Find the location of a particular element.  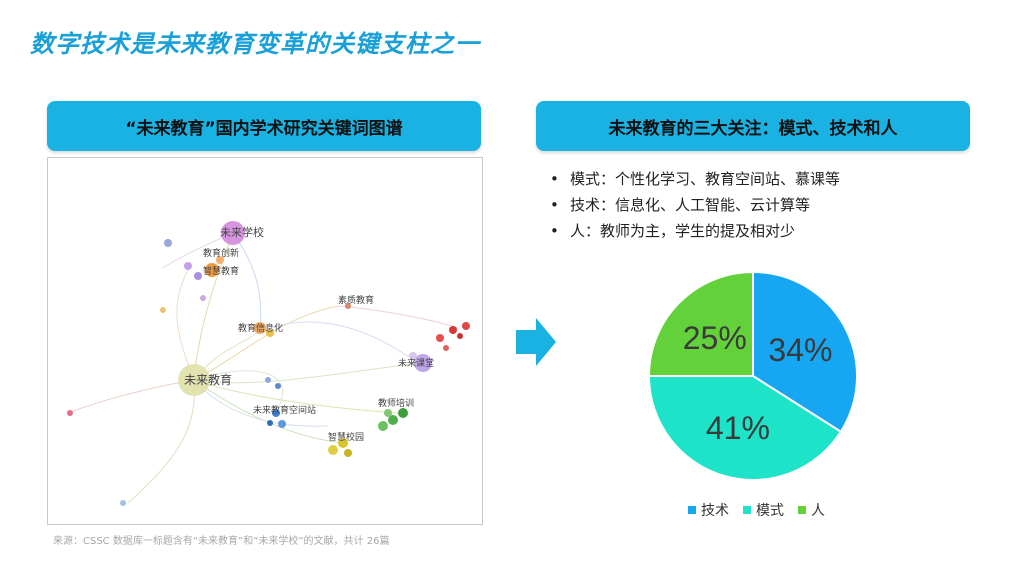

list-item: • 人：教师为主，学生的提及相对少 is located at coordinates (695, 231).